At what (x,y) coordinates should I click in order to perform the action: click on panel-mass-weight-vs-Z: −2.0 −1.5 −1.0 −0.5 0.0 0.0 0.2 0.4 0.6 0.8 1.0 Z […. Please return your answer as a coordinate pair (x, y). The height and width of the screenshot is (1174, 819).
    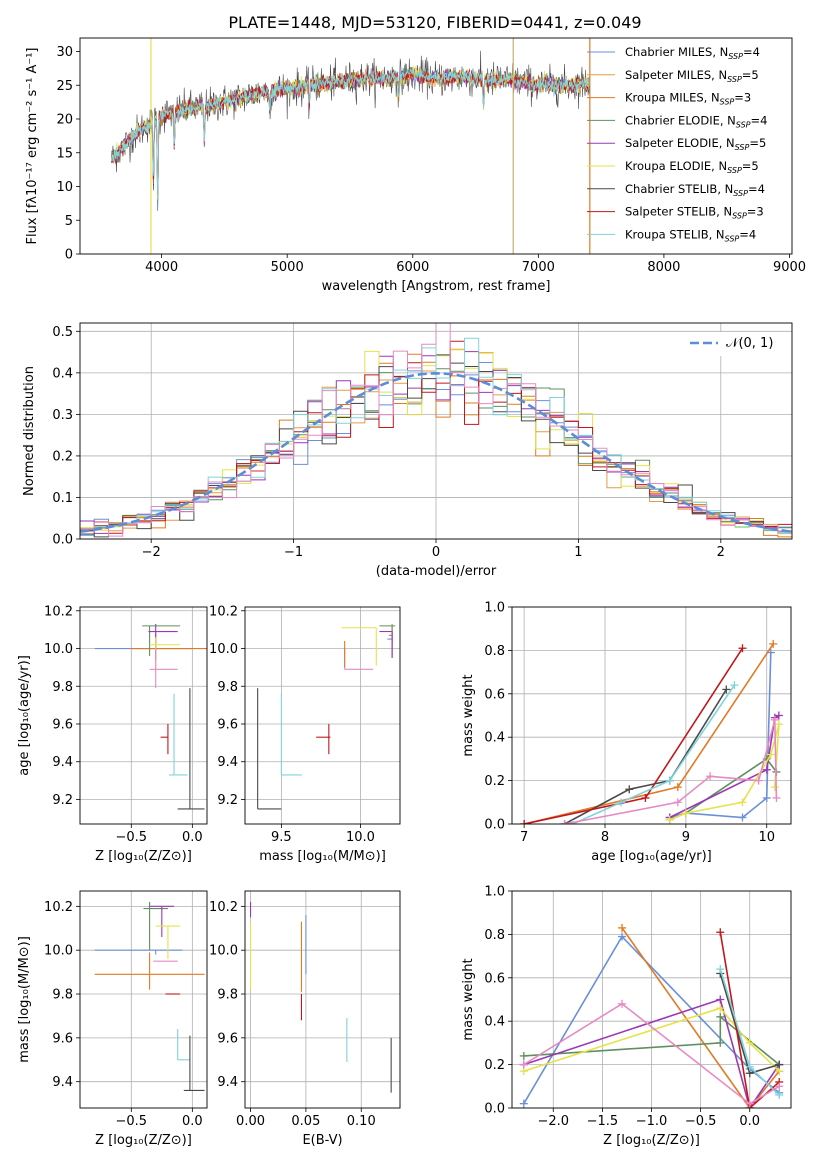
    Looking at the image, I should click on (626, 1016).